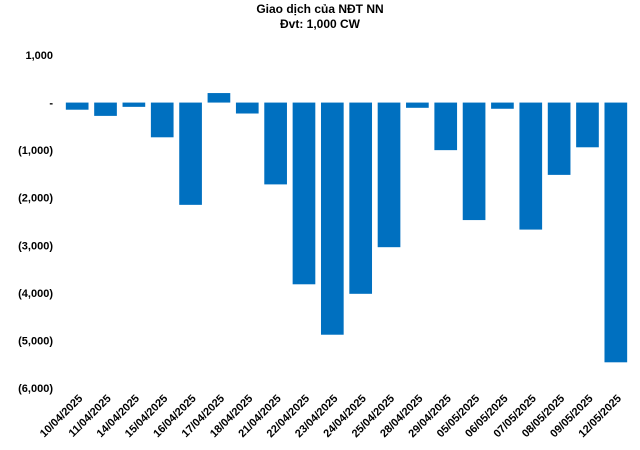 The height and width of the screenshot is (450, 640). Describe the element at coordinates (35, 389) in the screenshot. I see `y-tick-label: (6,000)` at that location.